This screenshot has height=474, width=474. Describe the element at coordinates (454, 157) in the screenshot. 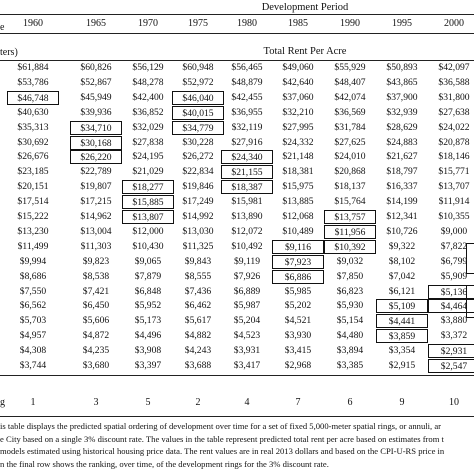

I see `rent-cell: $18,146` at that location.